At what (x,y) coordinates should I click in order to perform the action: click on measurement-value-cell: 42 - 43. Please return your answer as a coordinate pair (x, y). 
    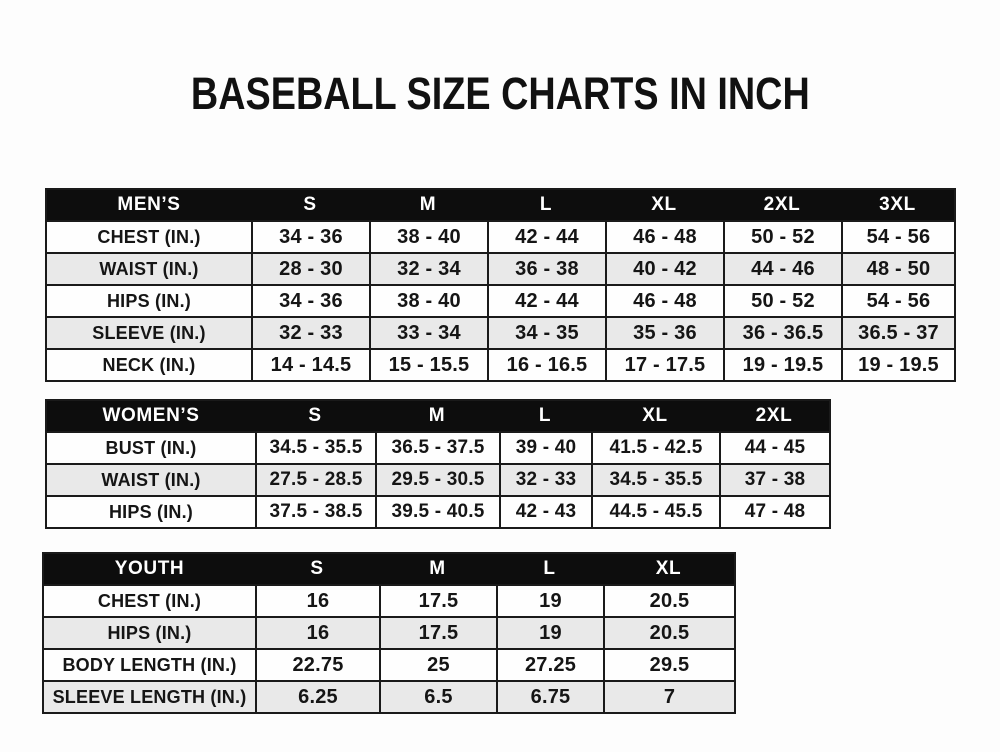
    Looking at the image, I should click on (545, 512).